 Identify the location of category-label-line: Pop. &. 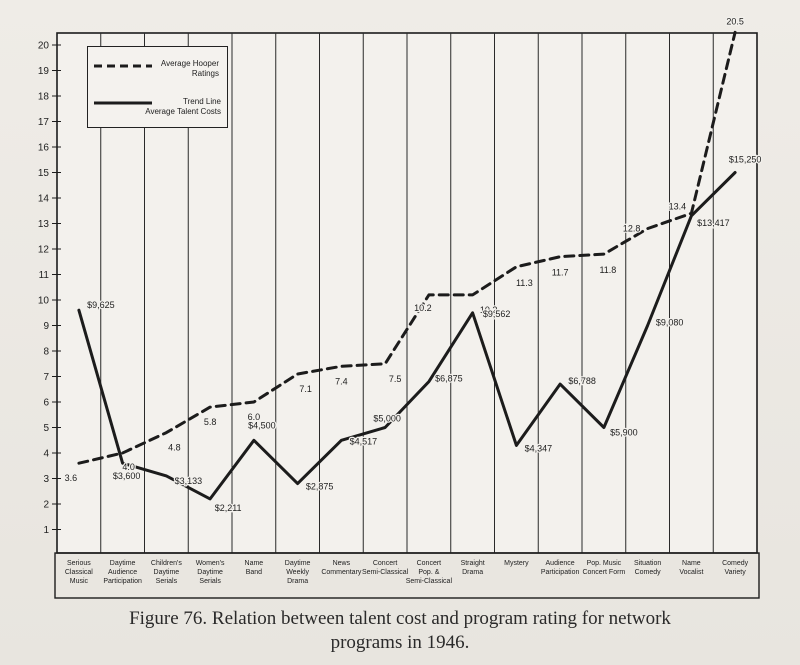
(428, 572).